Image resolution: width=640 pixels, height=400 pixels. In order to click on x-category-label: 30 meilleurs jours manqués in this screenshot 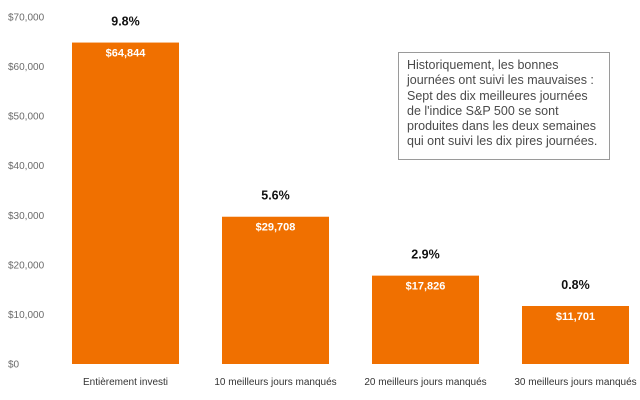, I will do `click(575, 382)`.